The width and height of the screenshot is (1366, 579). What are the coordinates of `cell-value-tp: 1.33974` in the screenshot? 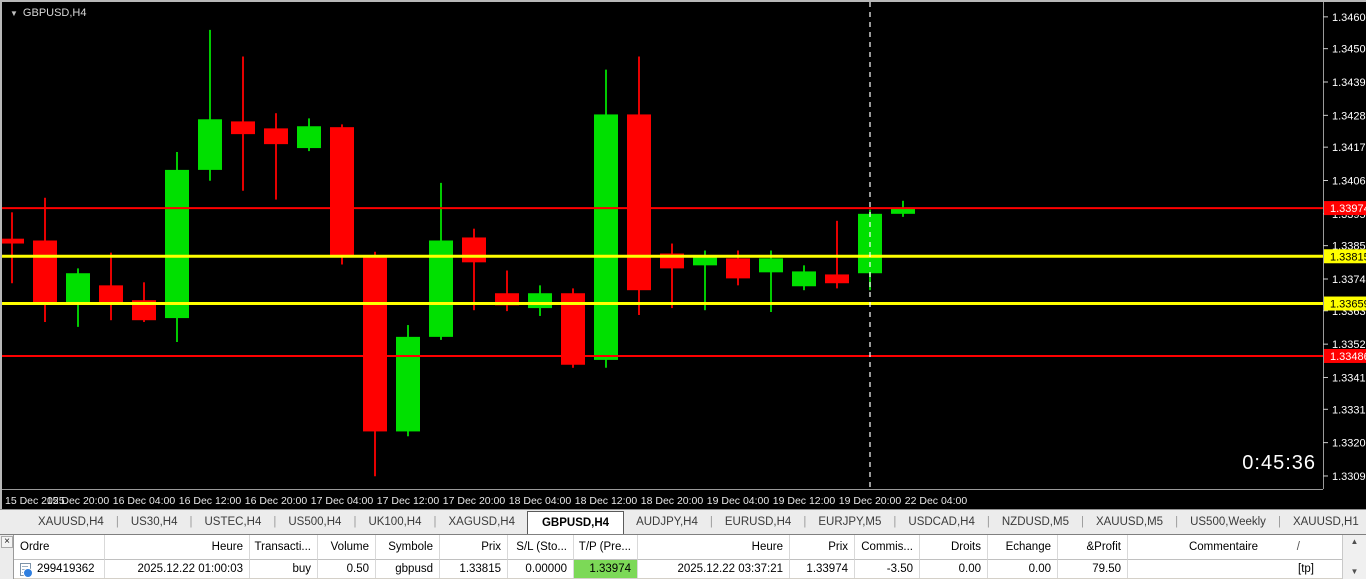 It's located at (610, 569).